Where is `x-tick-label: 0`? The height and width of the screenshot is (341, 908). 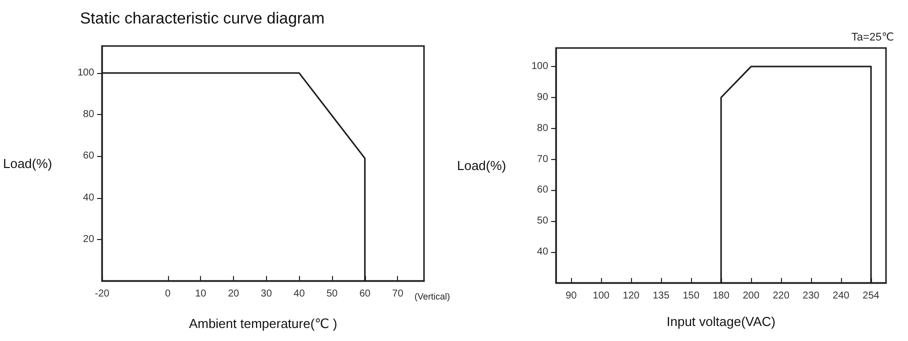 x-tick-label: 0 is located at coordinates (168, 294).